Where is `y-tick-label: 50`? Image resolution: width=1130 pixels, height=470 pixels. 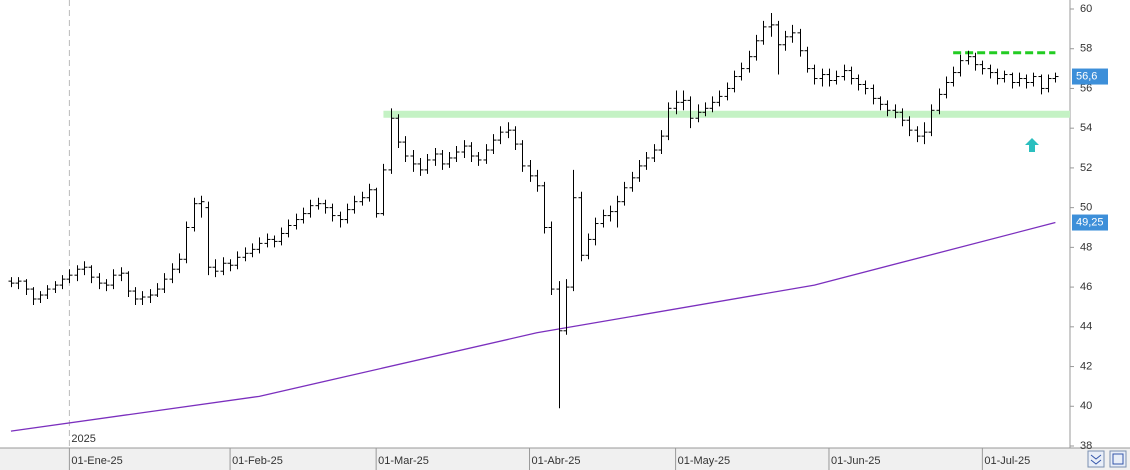 y-tick-label: 50 is located at coordinates (1086, 208).